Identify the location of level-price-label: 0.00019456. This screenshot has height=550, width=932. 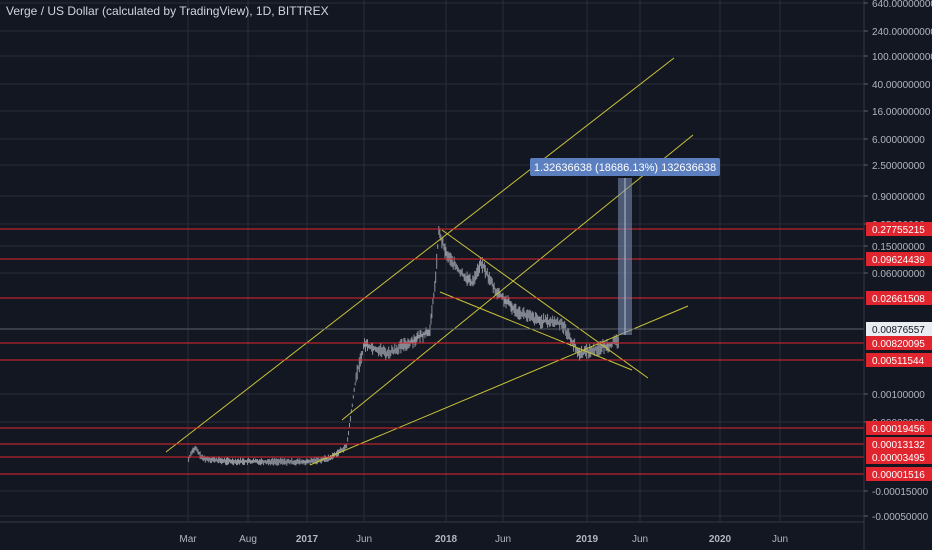
(898, 429).